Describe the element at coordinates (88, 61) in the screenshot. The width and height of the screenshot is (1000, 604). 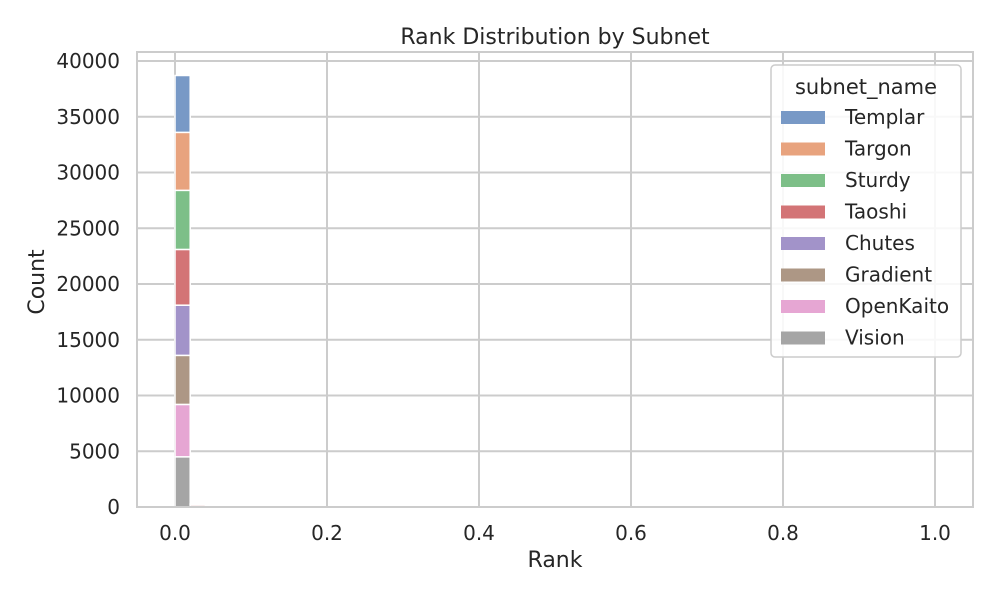
I see `y-tick-label: 40000` at that location.